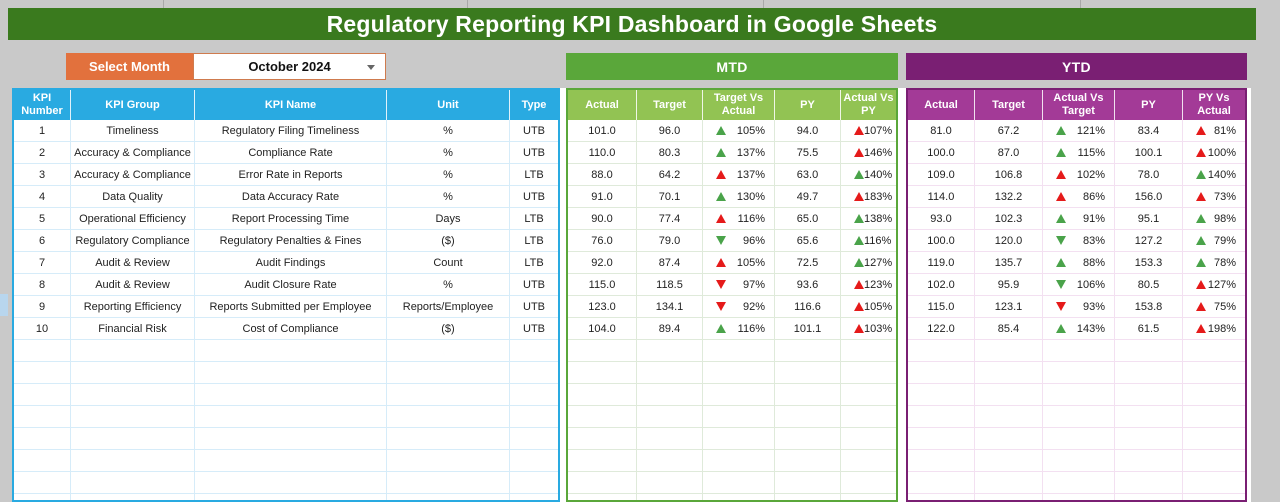  What do you see at coordinates (371, 67) in the screenshot?
I see `chevron-down-icon` at bounding box center [371, 67].